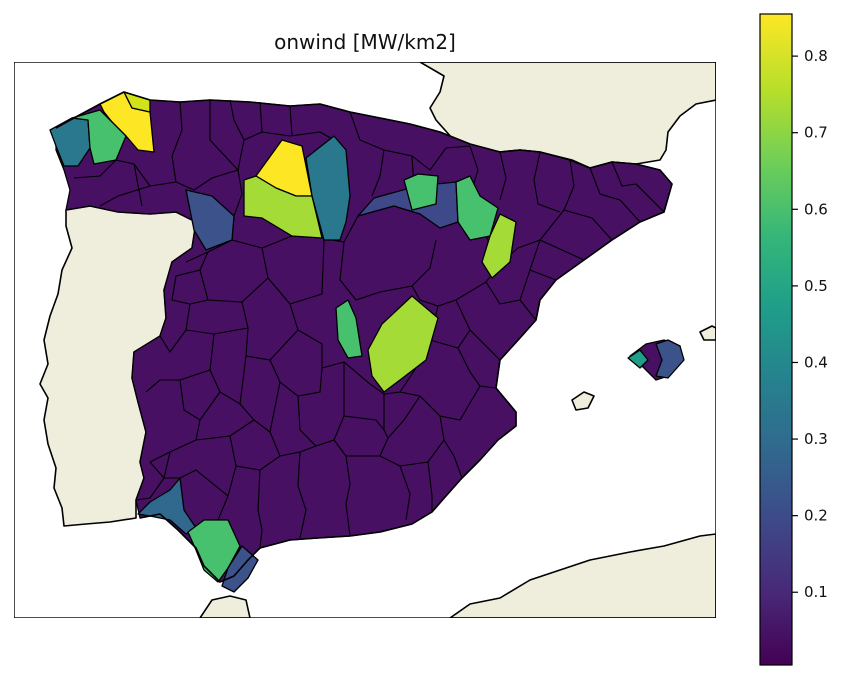  I want to click on guadalajara-green-region, so click(349, 329).